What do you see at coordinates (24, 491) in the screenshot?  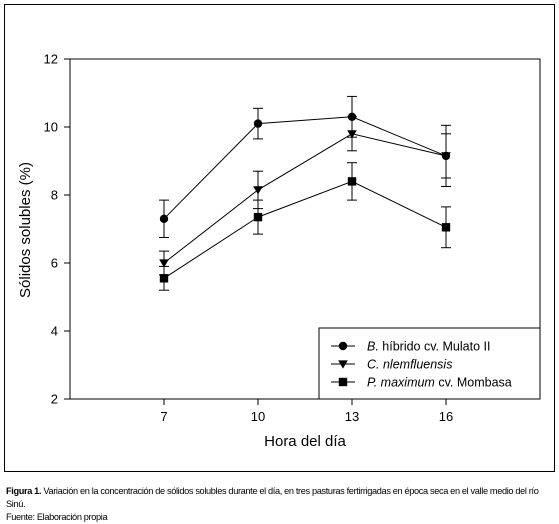 I see `caption-figure-label: Figura 1.` at bounding box center [24, 491].